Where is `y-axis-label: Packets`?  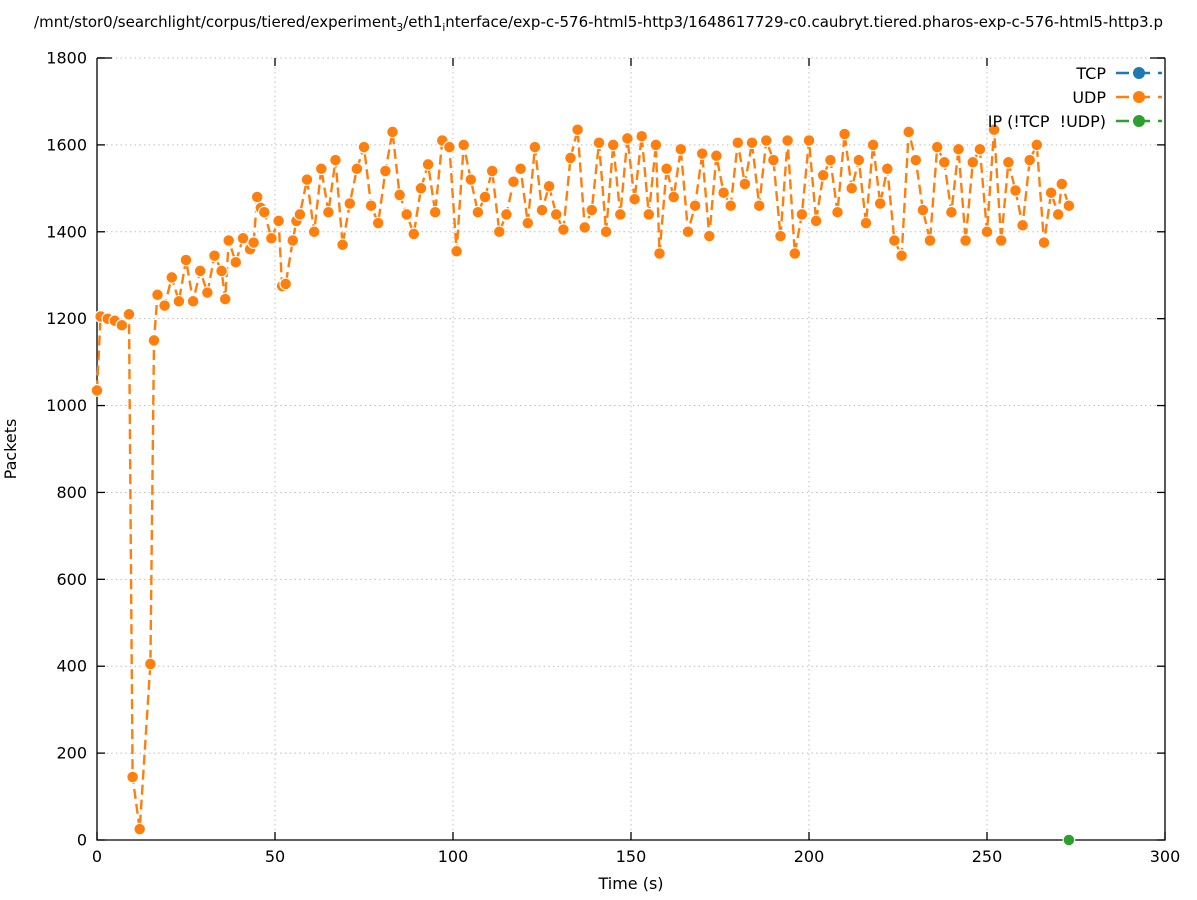
y-axis-label: Packets is located at coordinates (10, 449).